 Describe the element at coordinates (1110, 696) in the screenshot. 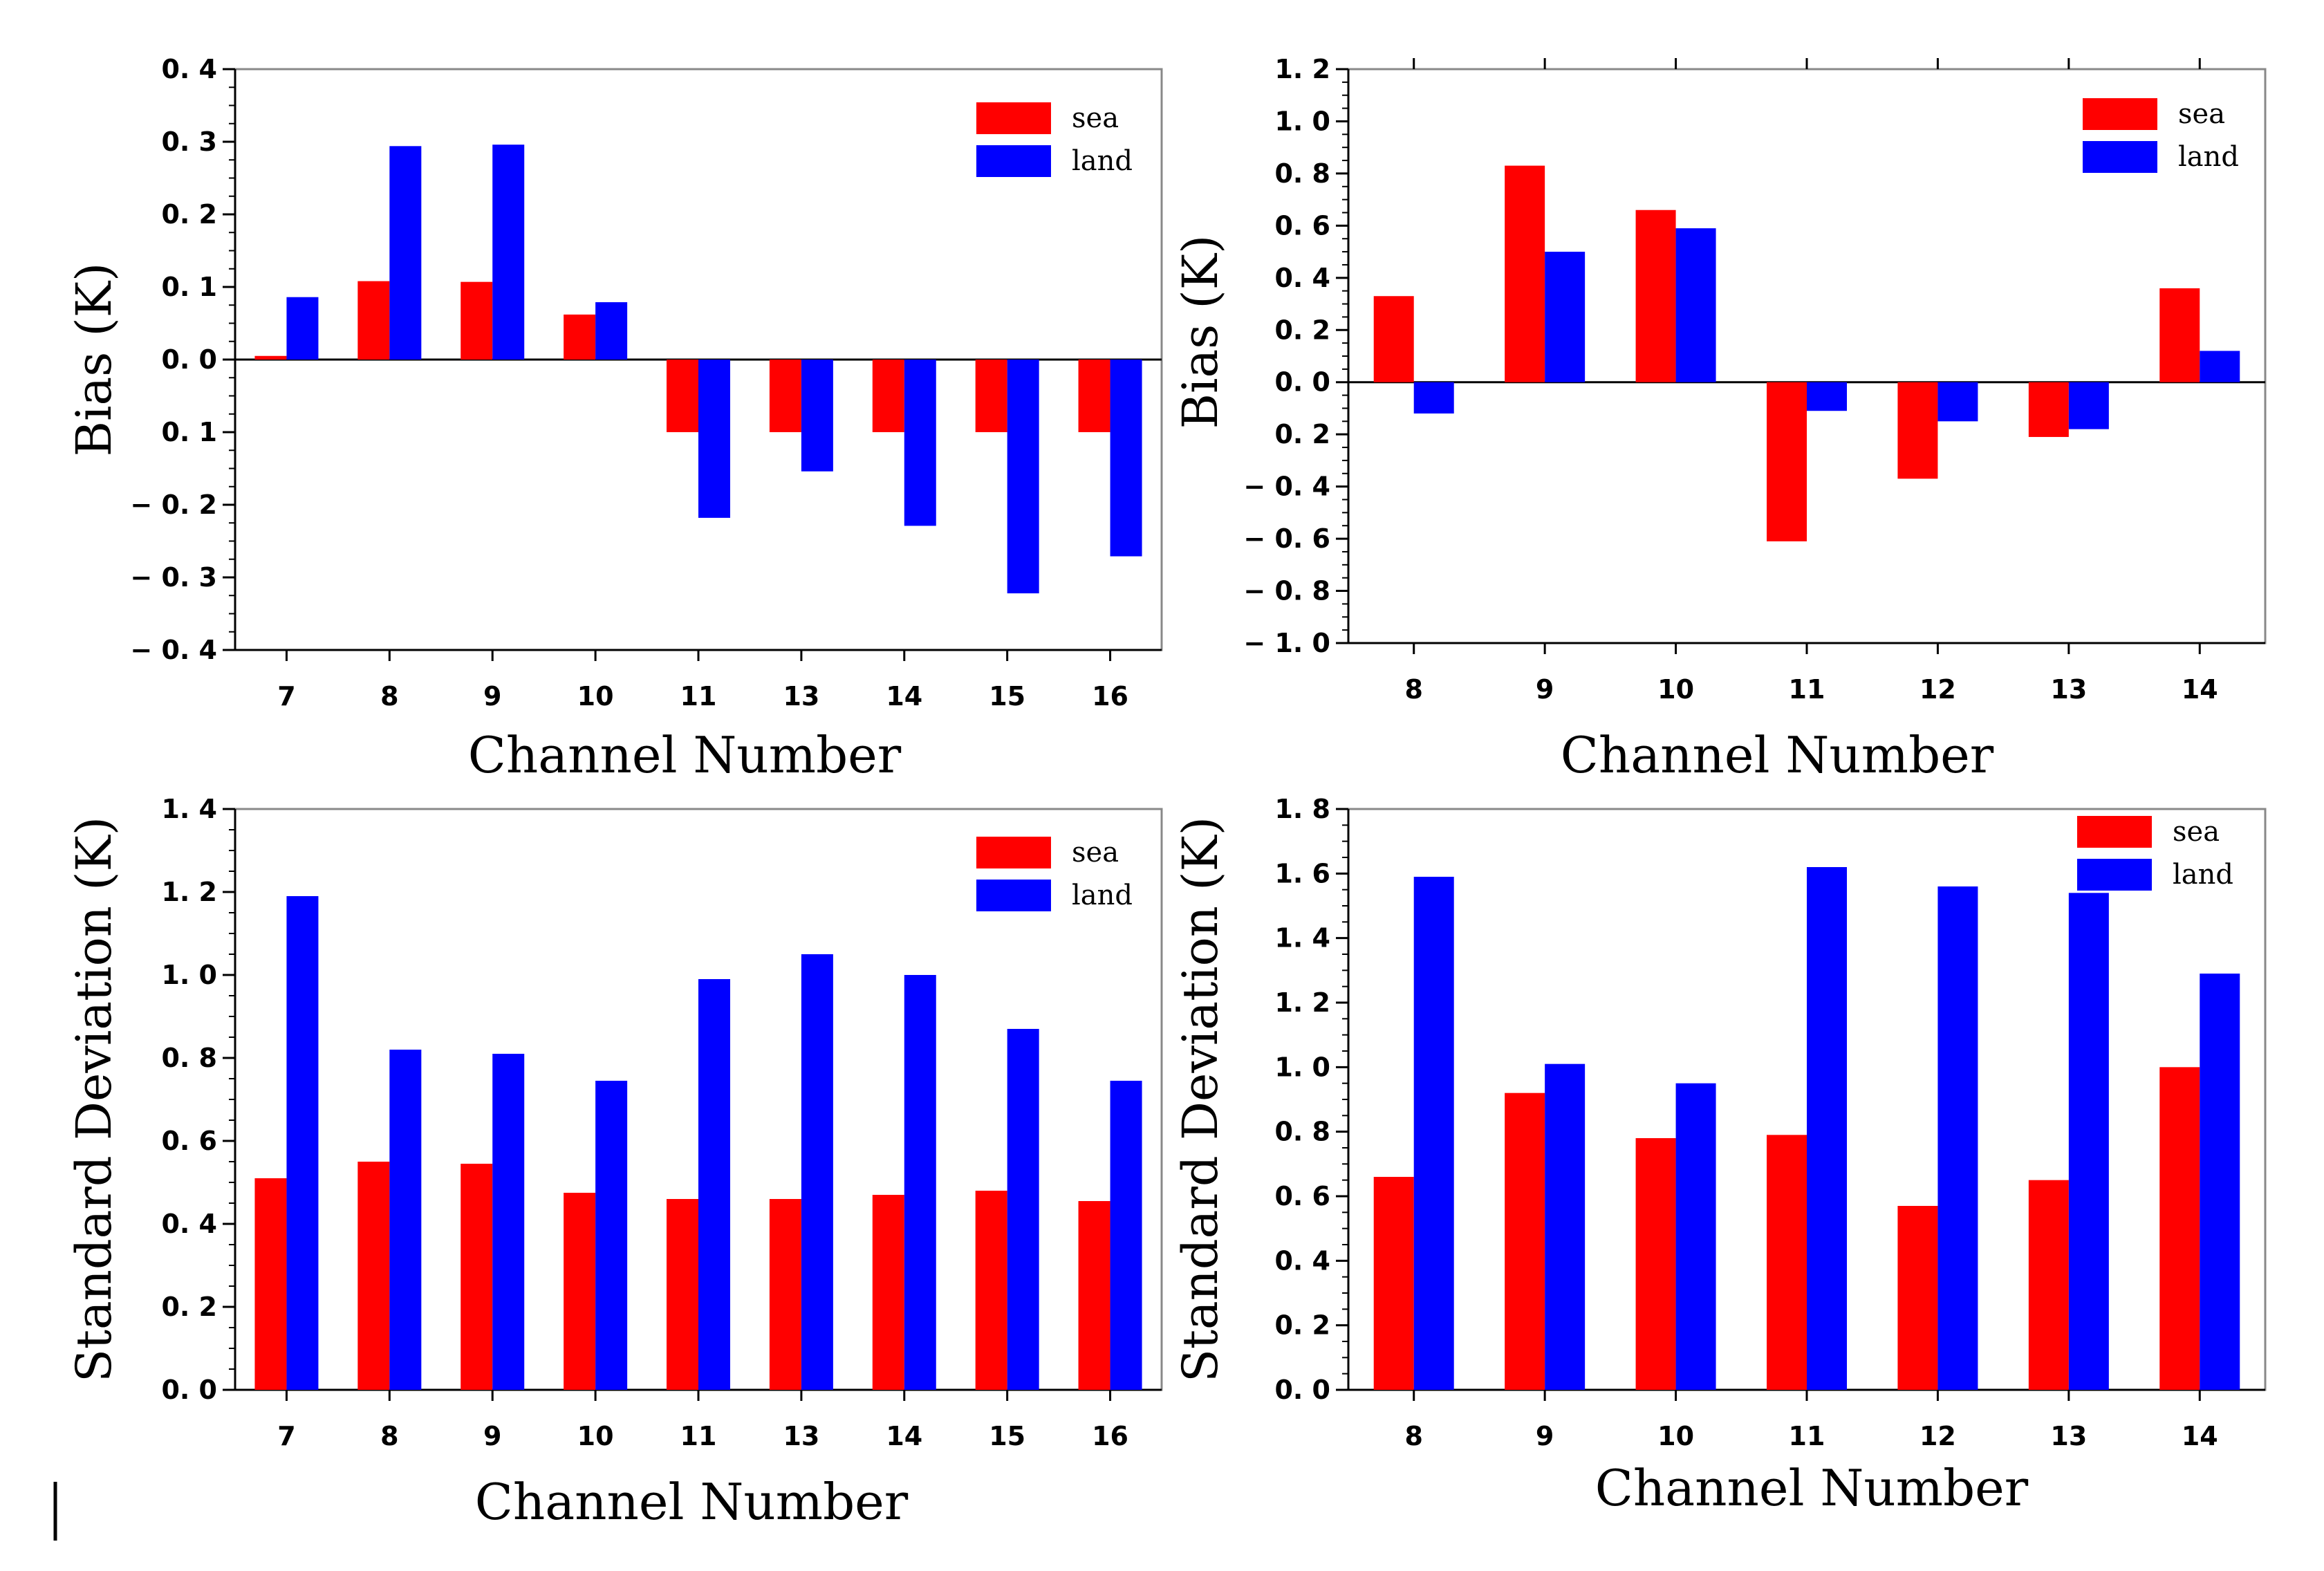

I see `x-tick-label: 16` at that location.